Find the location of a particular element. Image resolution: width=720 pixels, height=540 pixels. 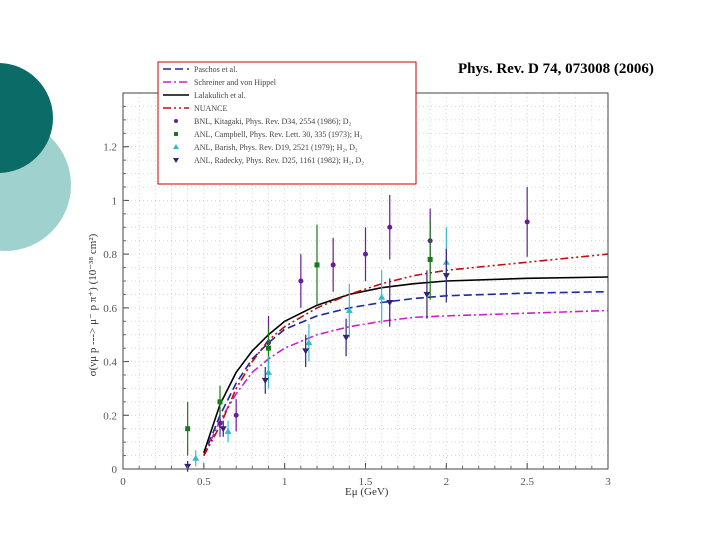

y-tick-label: 0 is located at coordinates (115, 470).